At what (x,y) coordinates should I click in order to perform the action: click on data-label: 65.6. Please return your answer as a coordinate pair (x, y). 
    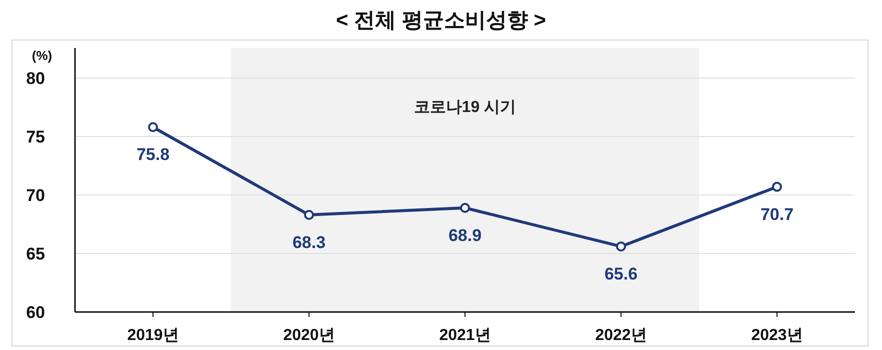
    Looking at the image, I should click on (621, 274).